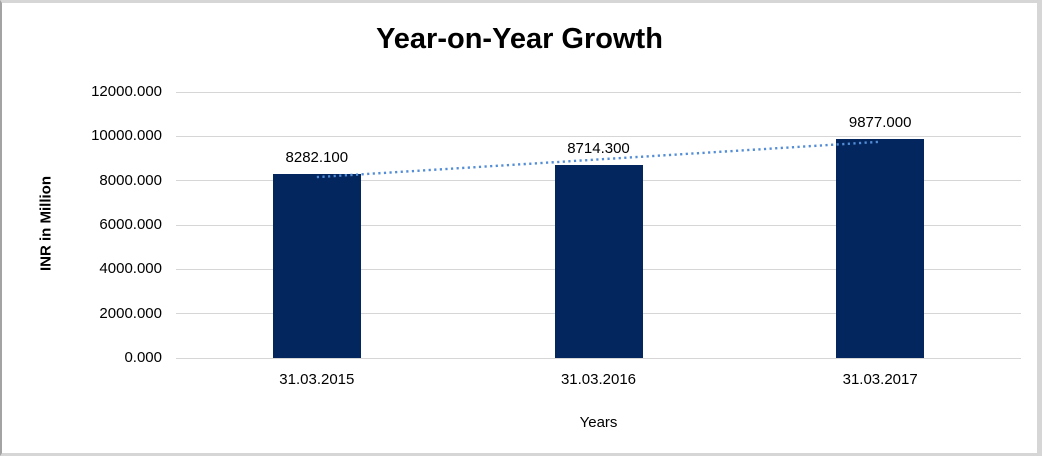 The height and width of the screenshot is (456, 1042). Describe the element at coordinates (130, 269) in the screenshot. I see `y-tick-label: 4000.000` at that location.